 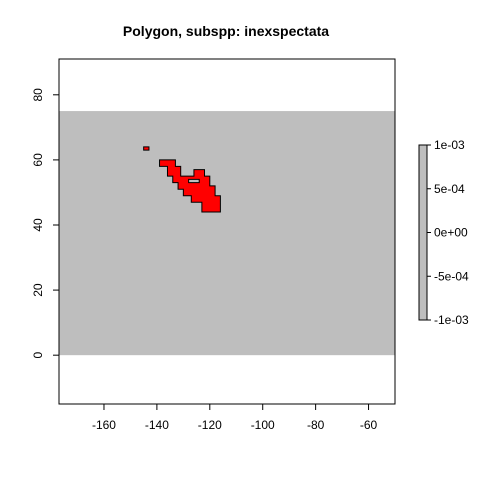 What do you see at coordinates (38, 95) in the screenshot?
I see `y-tick-label: 80` at bounding box center [38, 95].